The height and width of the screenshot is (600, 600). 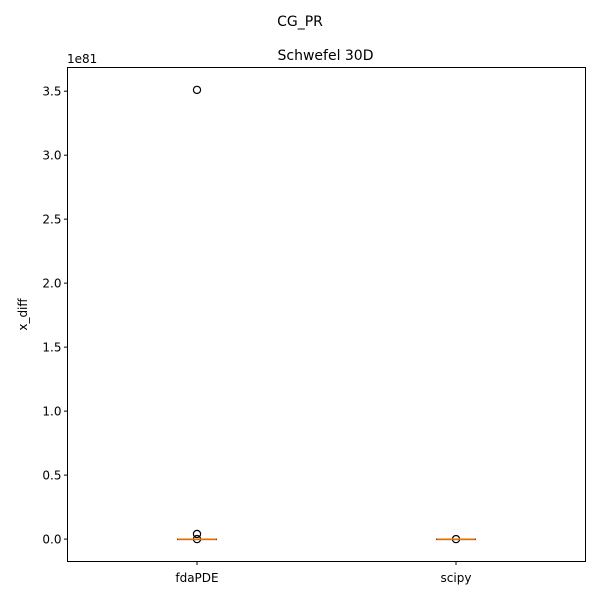 What do you see at coordinates (23, 314) in the screenshot?
I see `y-axis-label: x_diff` at bounding box center [23, 314].